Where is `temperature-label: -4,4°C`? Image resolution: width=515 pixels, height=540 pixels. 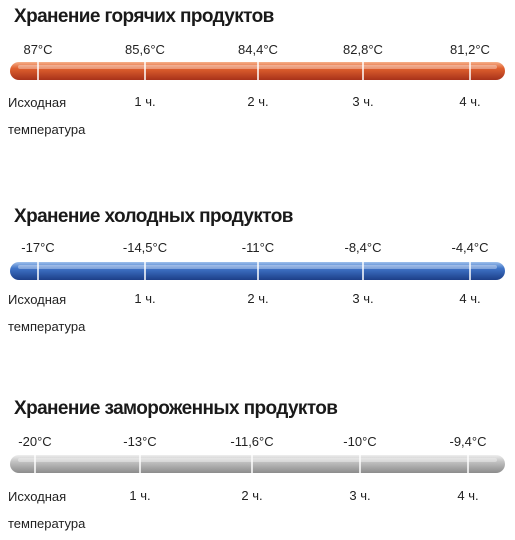 temperature-label: -4,4°C is located at coordinates (470, 247).